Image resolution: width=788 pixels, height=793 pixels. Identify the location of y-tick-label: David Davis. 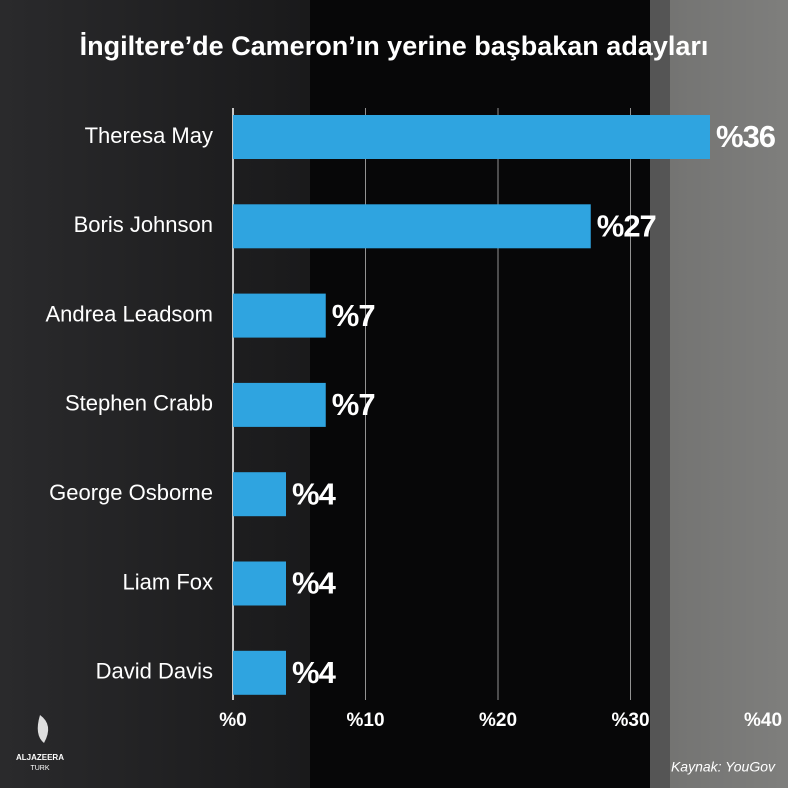
(154, 671).